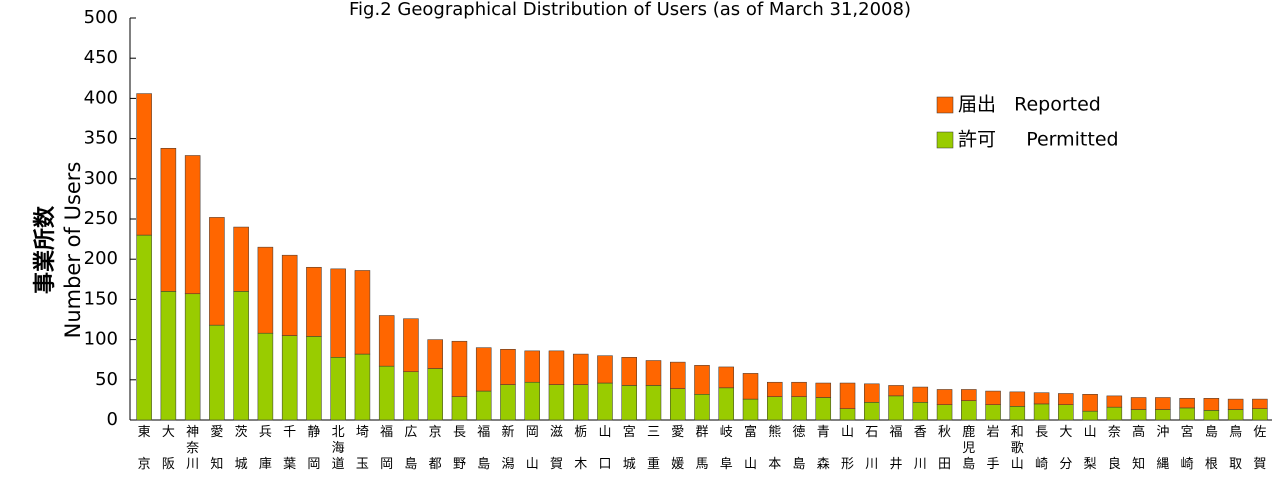  I want to click on x-tick-label: 北海道, so click(338, 448).